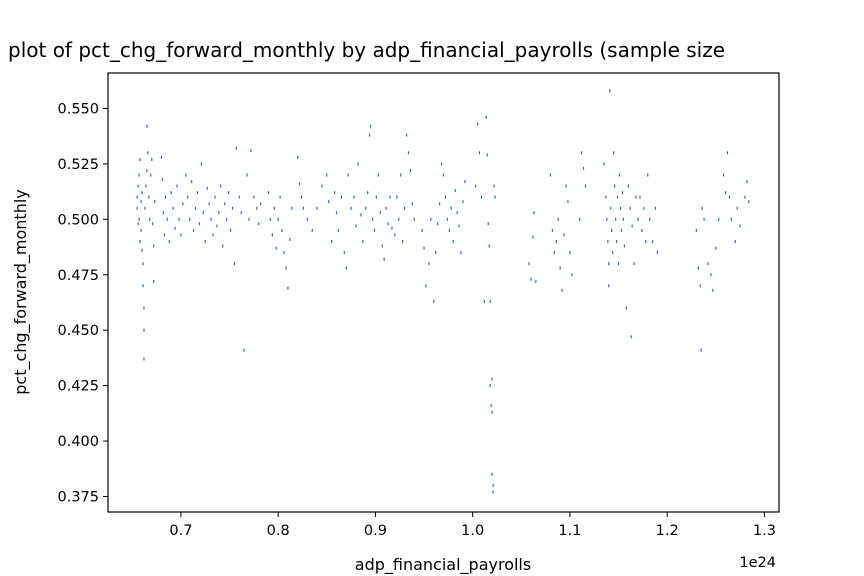 This screenshot has height=576, width=864. What do you see at coordinates (21, 292) in the screenshot?
I see `y-axis-label: pct_chg_forward_monthly` at bounding box center [21, 292].